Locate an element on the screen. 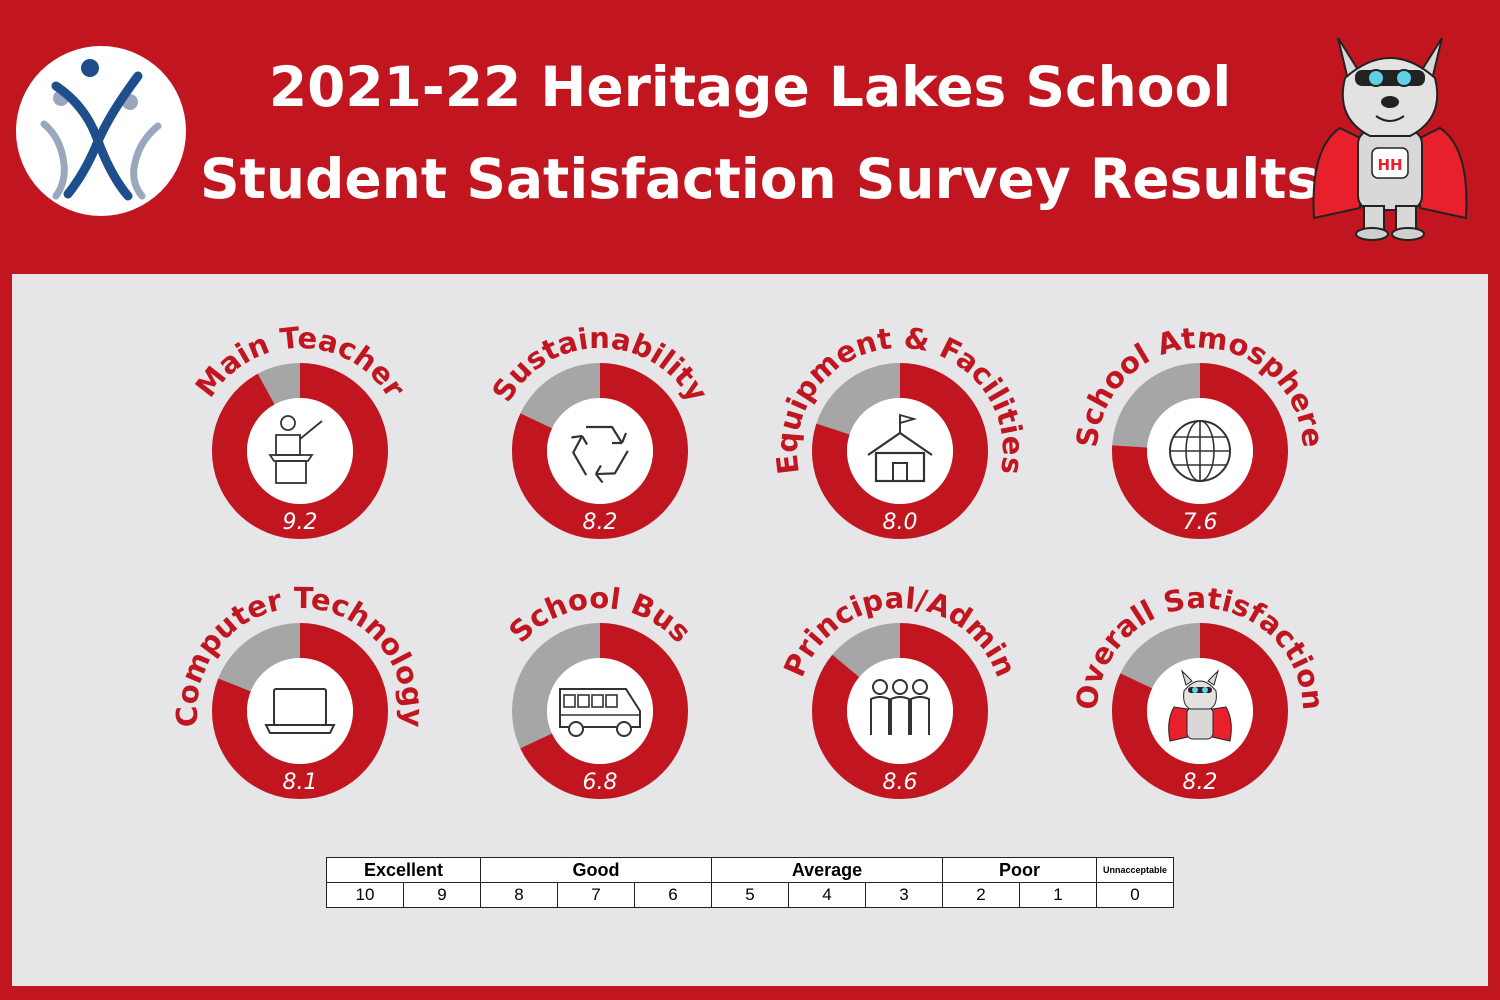 Image resolution: width=1500 pixels, height=1000 pixels. recycle-icon is located at coordinates (600, 454).